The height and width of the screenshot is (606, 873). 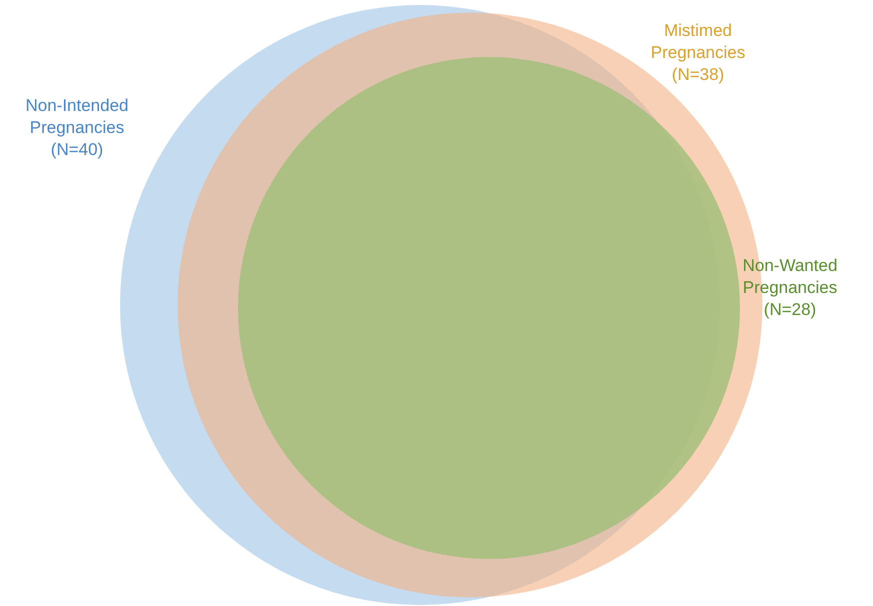 I want to click on category-label: Non-Wanted Pregnancies, so click(x=790, y=277).